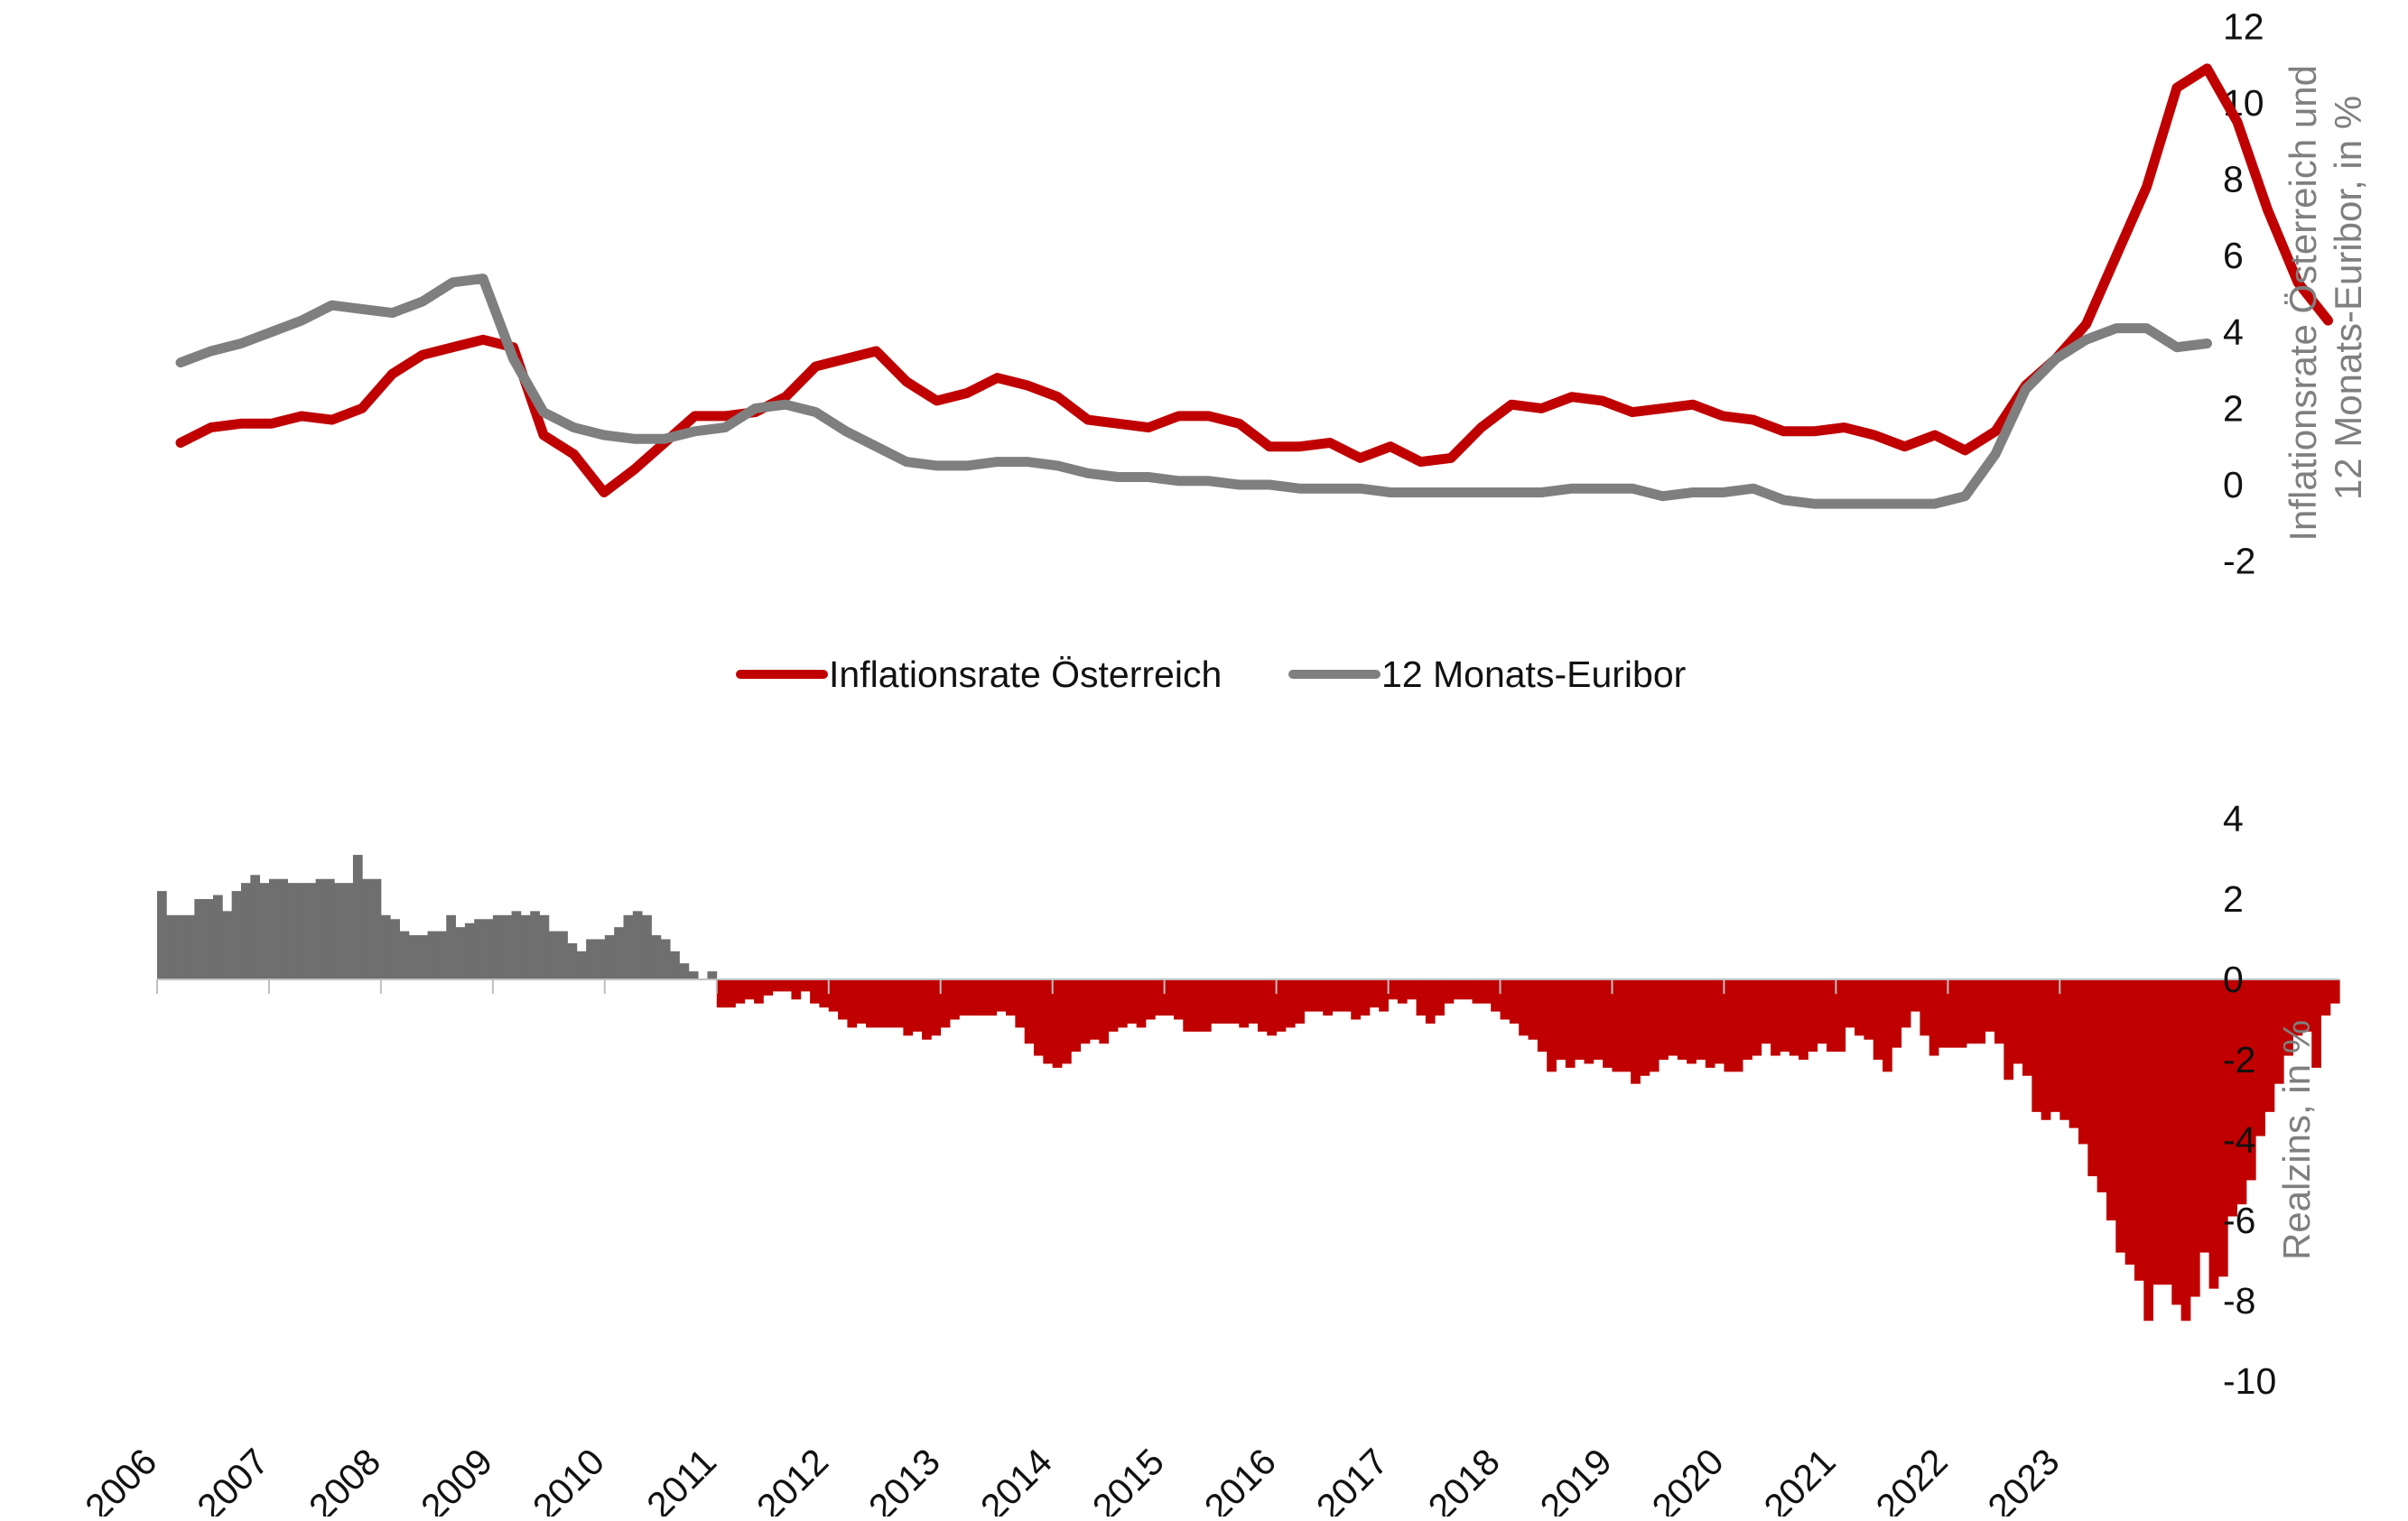  I want to click on bar-chart-y-tick-label: -6, so click(2239, 1220).